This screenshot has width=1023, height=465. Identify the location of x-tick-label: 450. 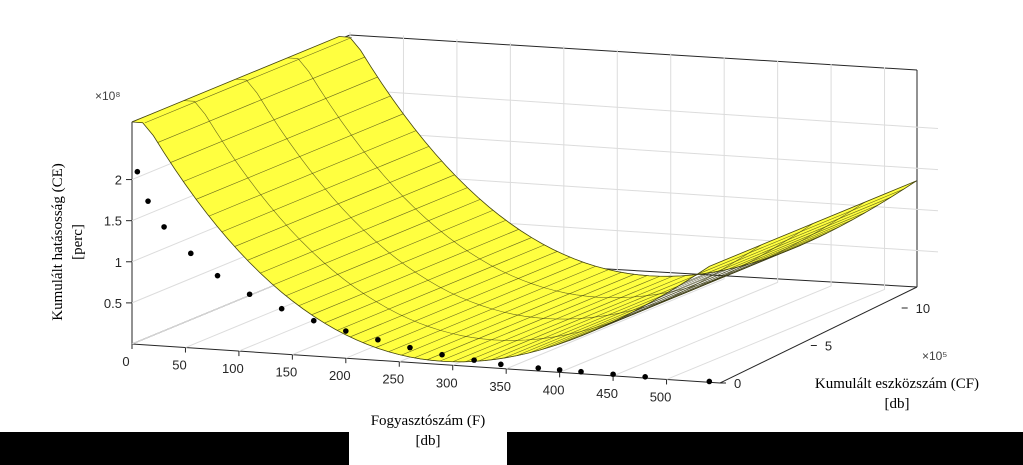
(607, 393).